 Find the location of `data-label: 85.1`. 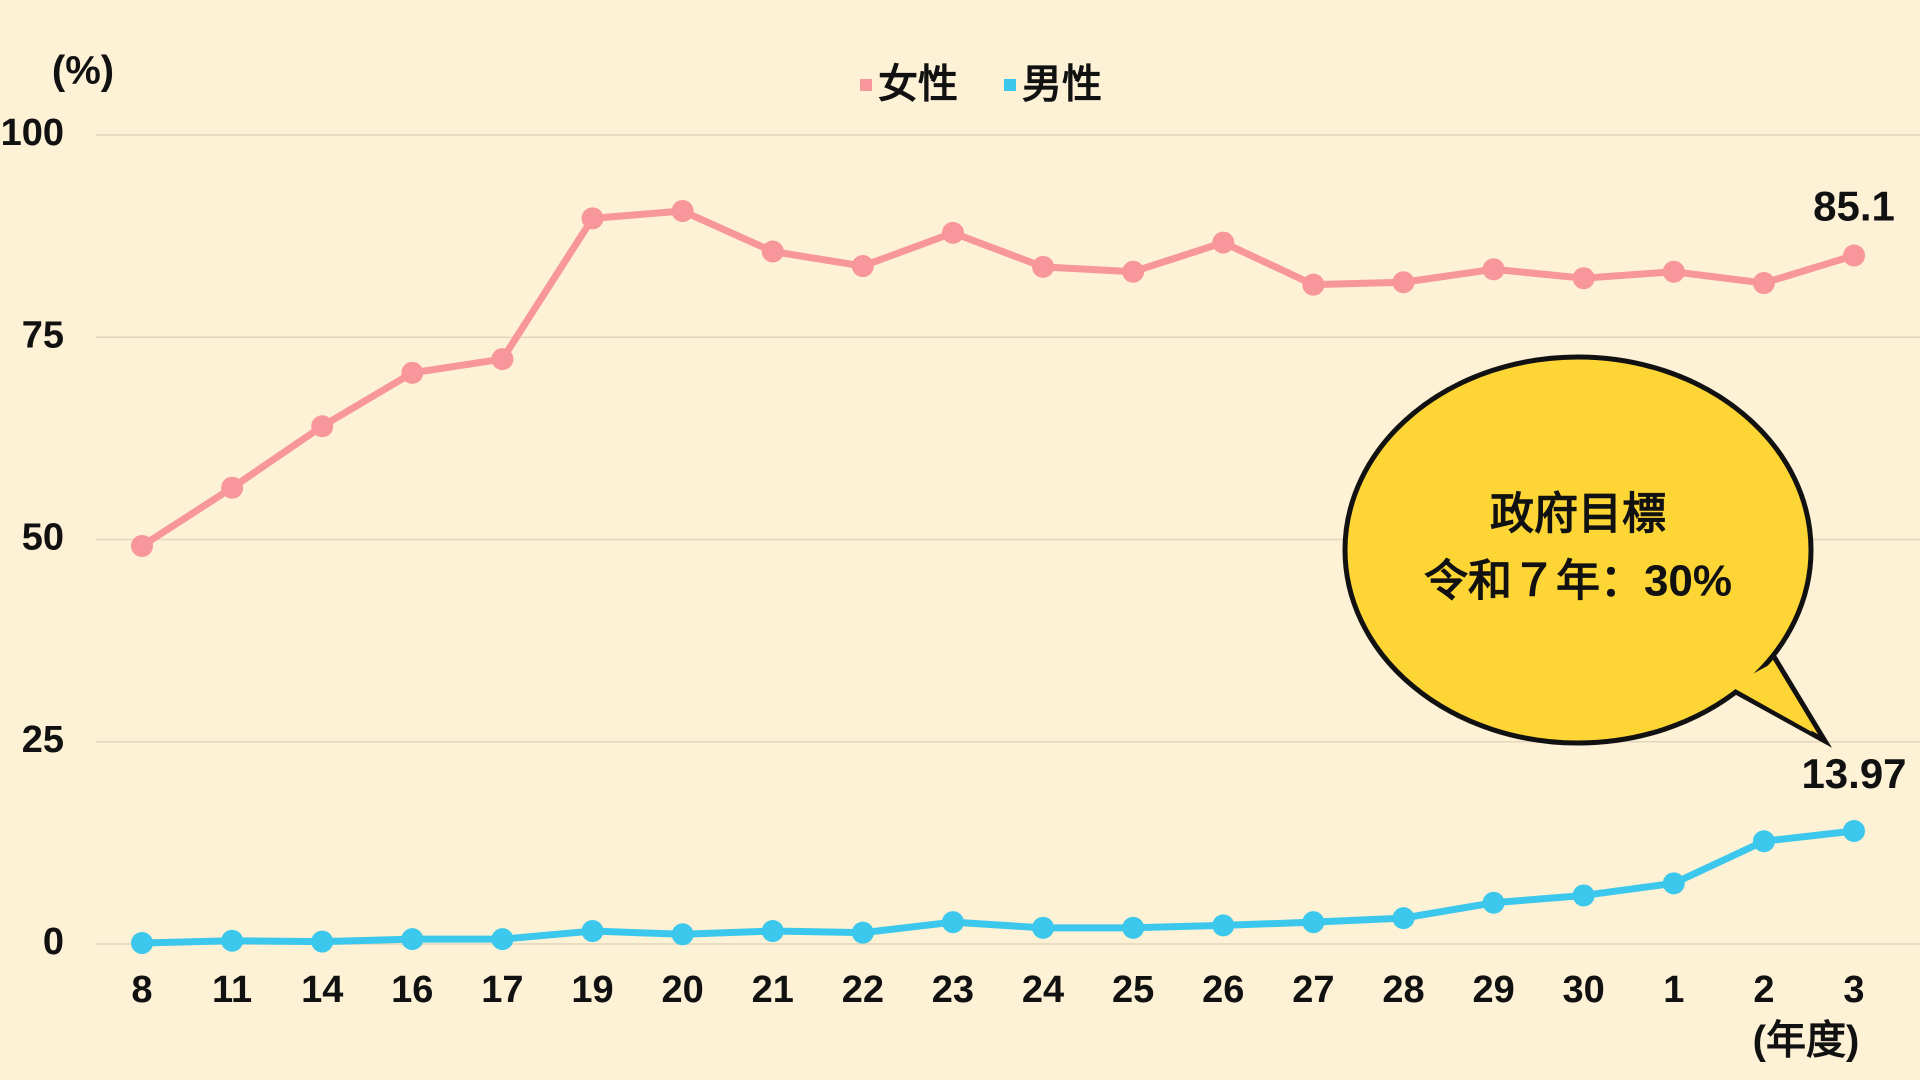

data-label: 85.1 is located at coordinates (1854, 206).